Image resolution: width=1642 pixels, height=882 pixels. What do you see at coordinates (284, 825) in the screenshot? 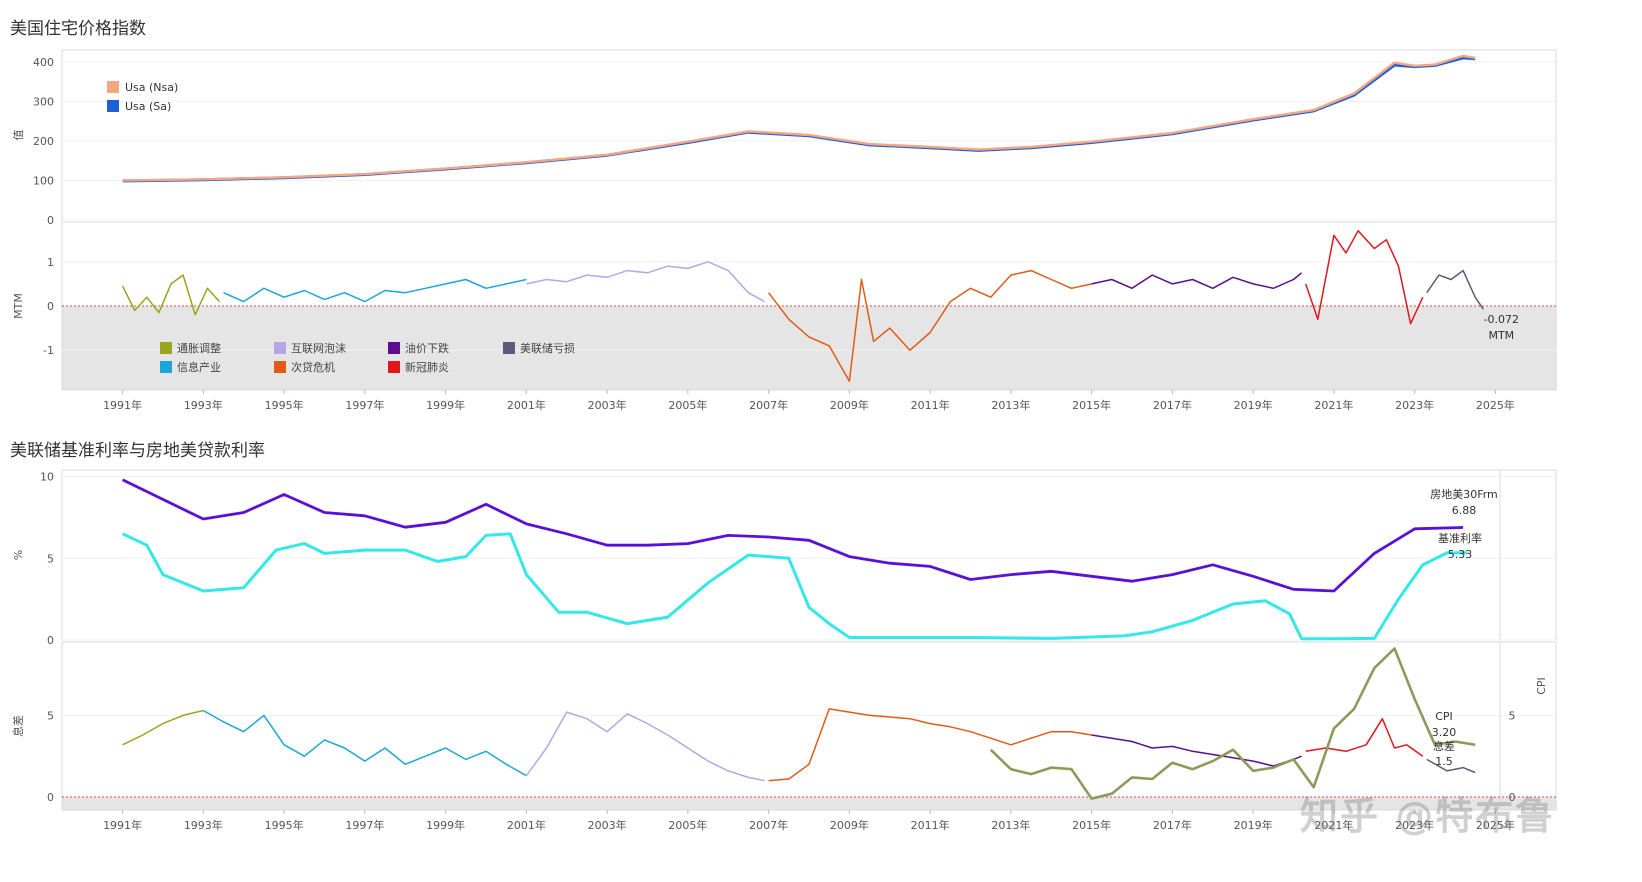
I see `spread-xtick-label: 1995年` at bounding box center [284, 825].